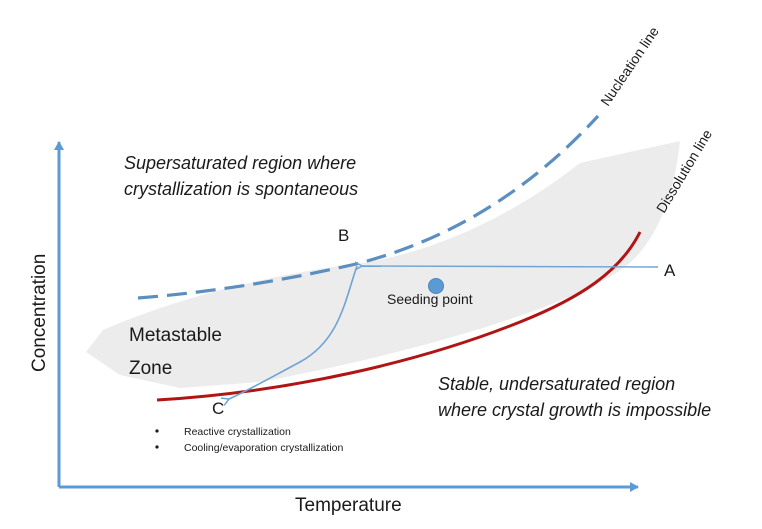 This screenshot has height=529, width=762. I want to click on seeding-point-label: Seeding point, so click(430, 299).